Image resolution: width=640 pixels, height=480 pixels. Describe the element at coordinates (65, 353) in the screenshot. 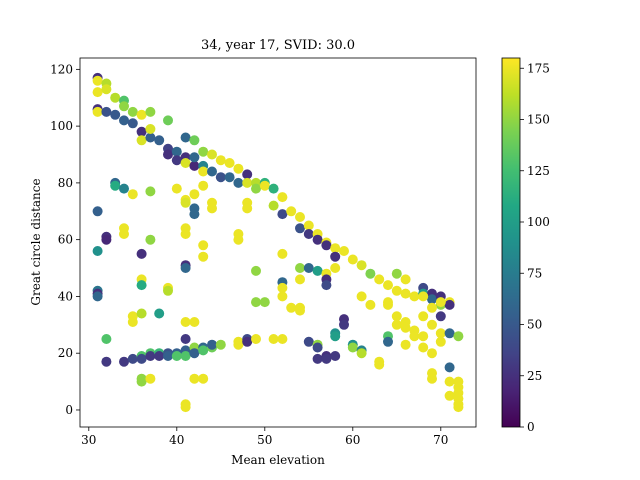

I see `y-tick-label: 20` at that location.